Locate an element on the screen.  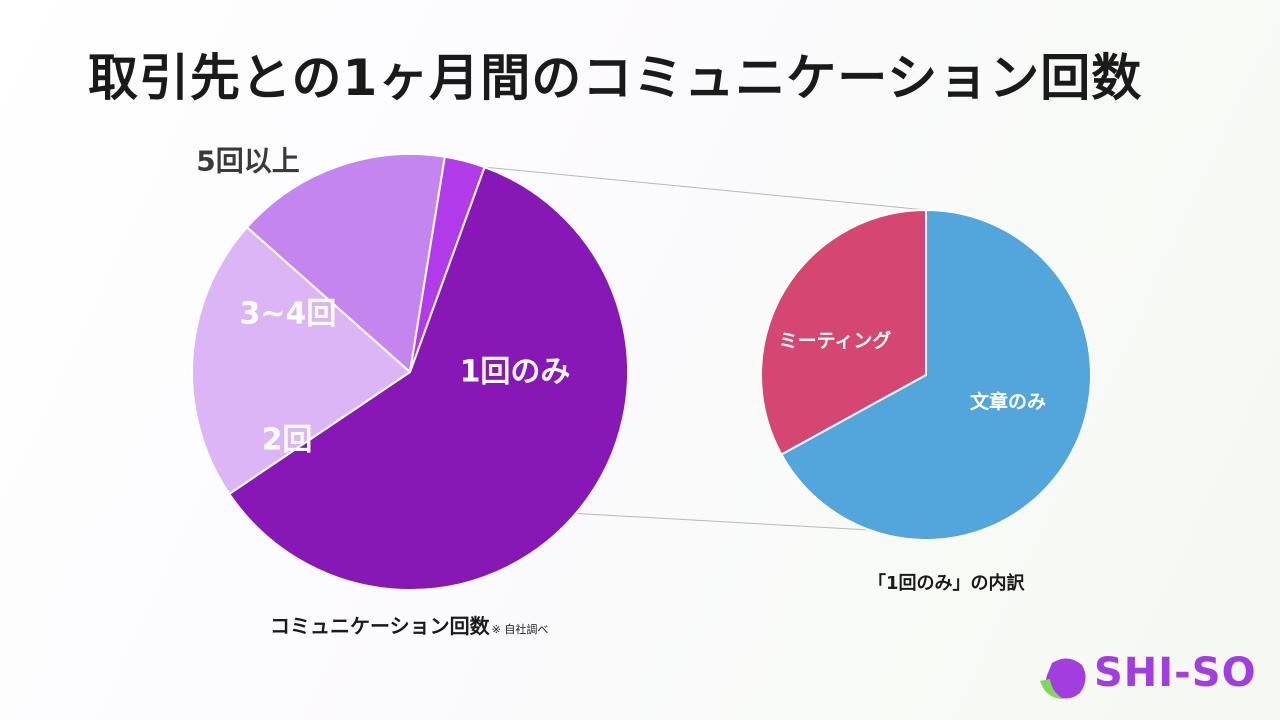
main-slice-five-plus-times is located at coordinates (447, 264).